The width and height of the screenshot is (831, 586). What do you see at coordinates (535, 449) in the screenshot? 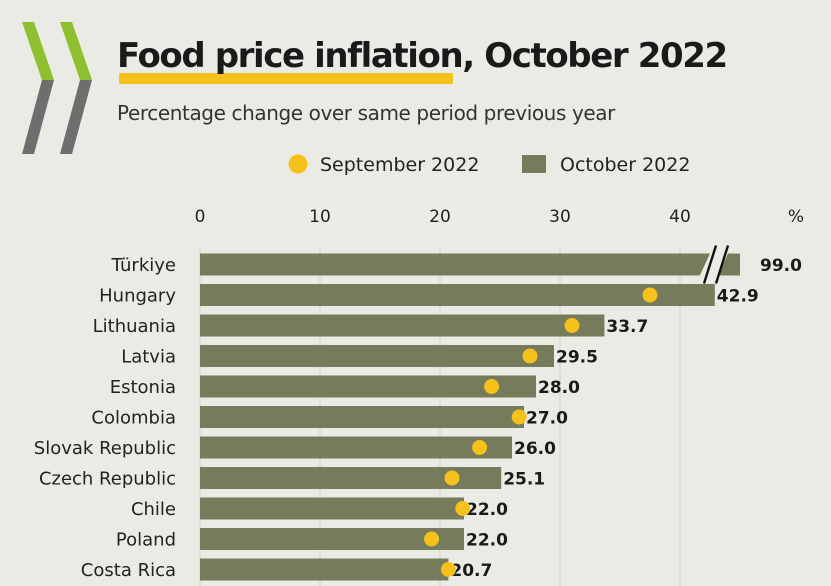
I see `bar-value-label: 26.0` at bounding box center [535, 449].